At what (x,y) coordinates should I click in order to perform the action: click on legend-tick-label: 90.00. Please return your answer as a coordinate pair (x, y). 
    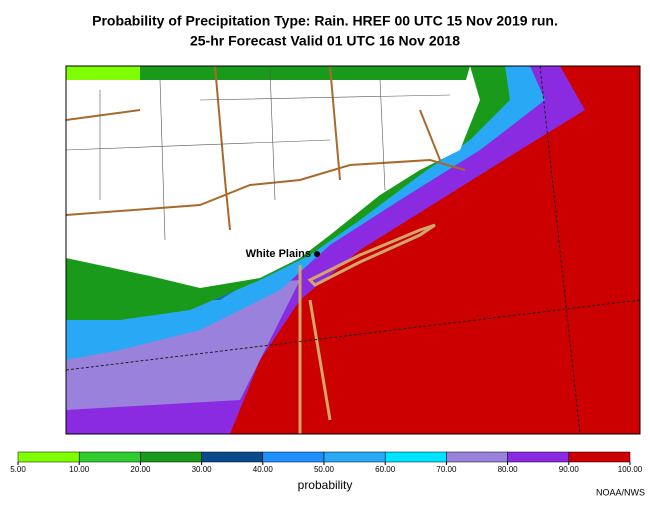
    Looking at the image, I should click on (569, 469).